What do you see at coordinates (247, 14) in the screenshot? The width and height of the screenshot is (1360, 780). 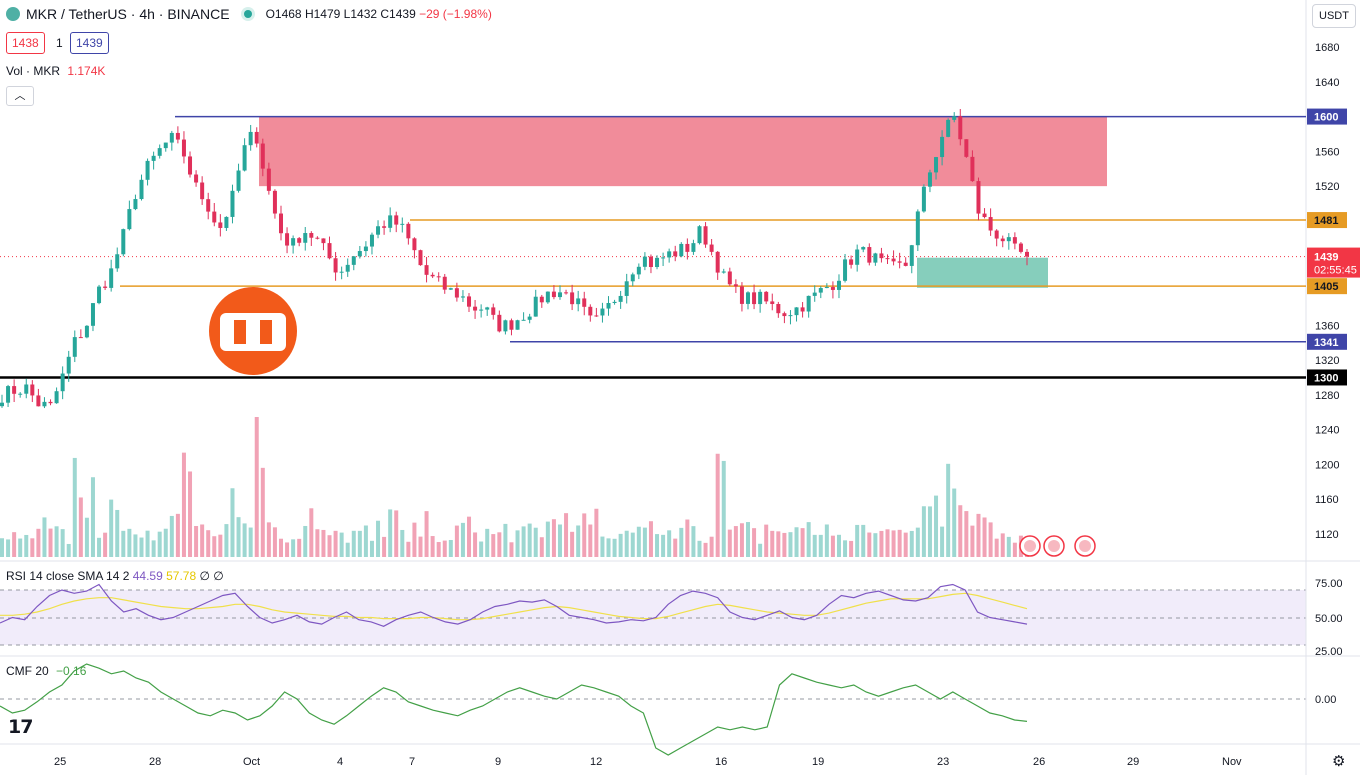 I see `market-status-icon` at bounding box center [247, 14].